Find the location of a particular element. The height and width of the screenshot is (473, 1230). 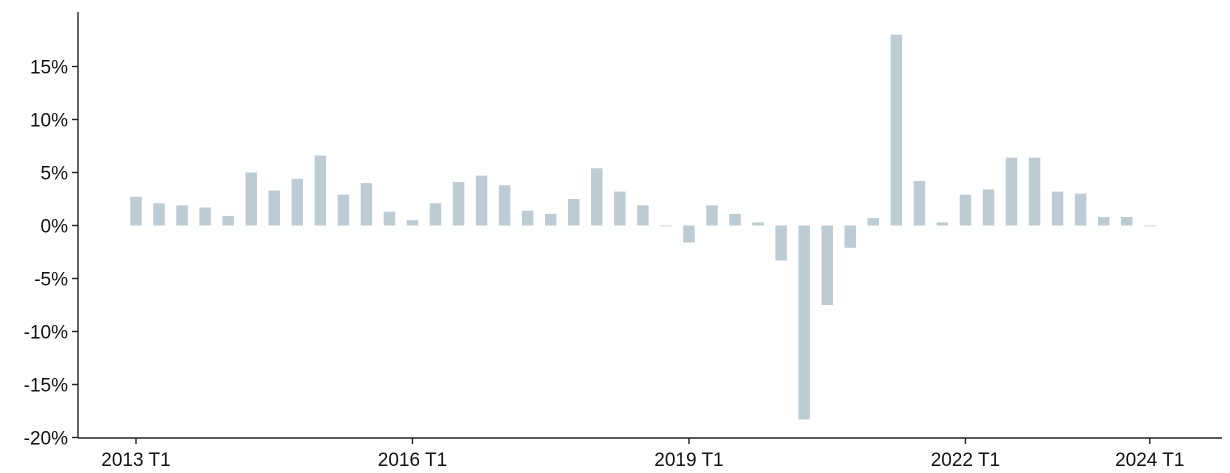

bar-2020-t2 is located at coordinates (804, 322).